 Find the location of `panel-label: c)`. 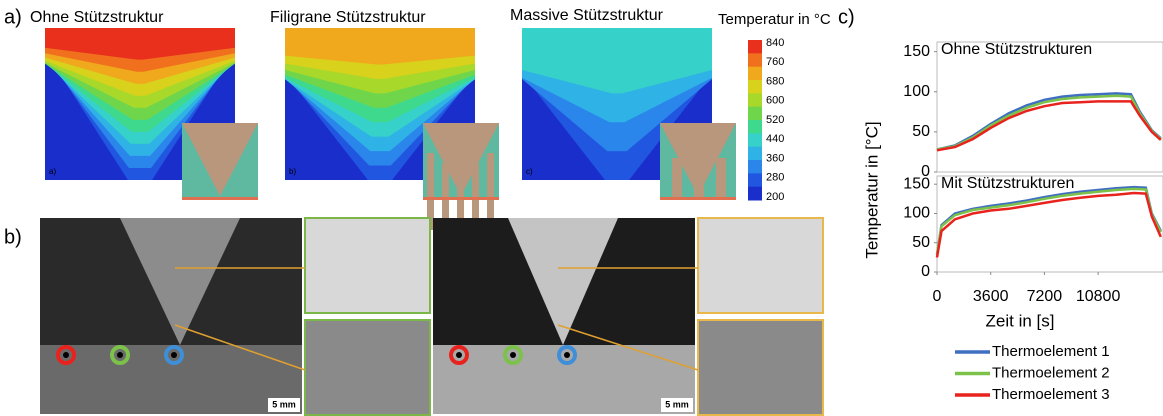

panel-label: c) is located at coordinates (846, 17).